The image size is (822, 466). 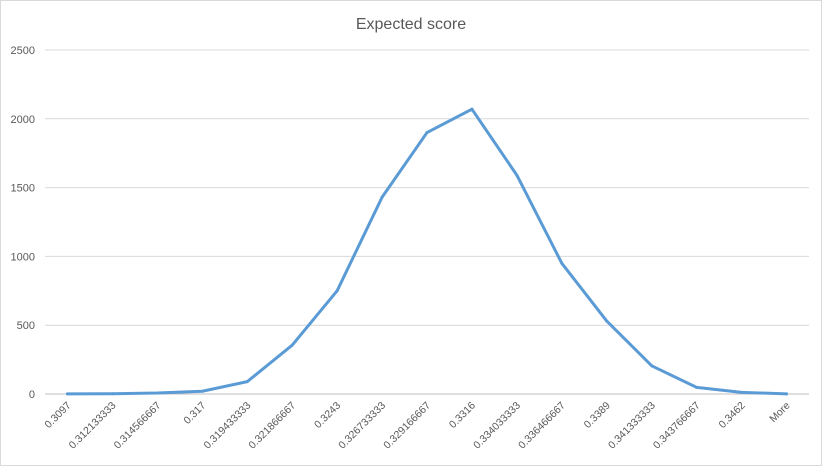 I want to click on x-tick-label: 0.321866667, so click(x=272, y=426).